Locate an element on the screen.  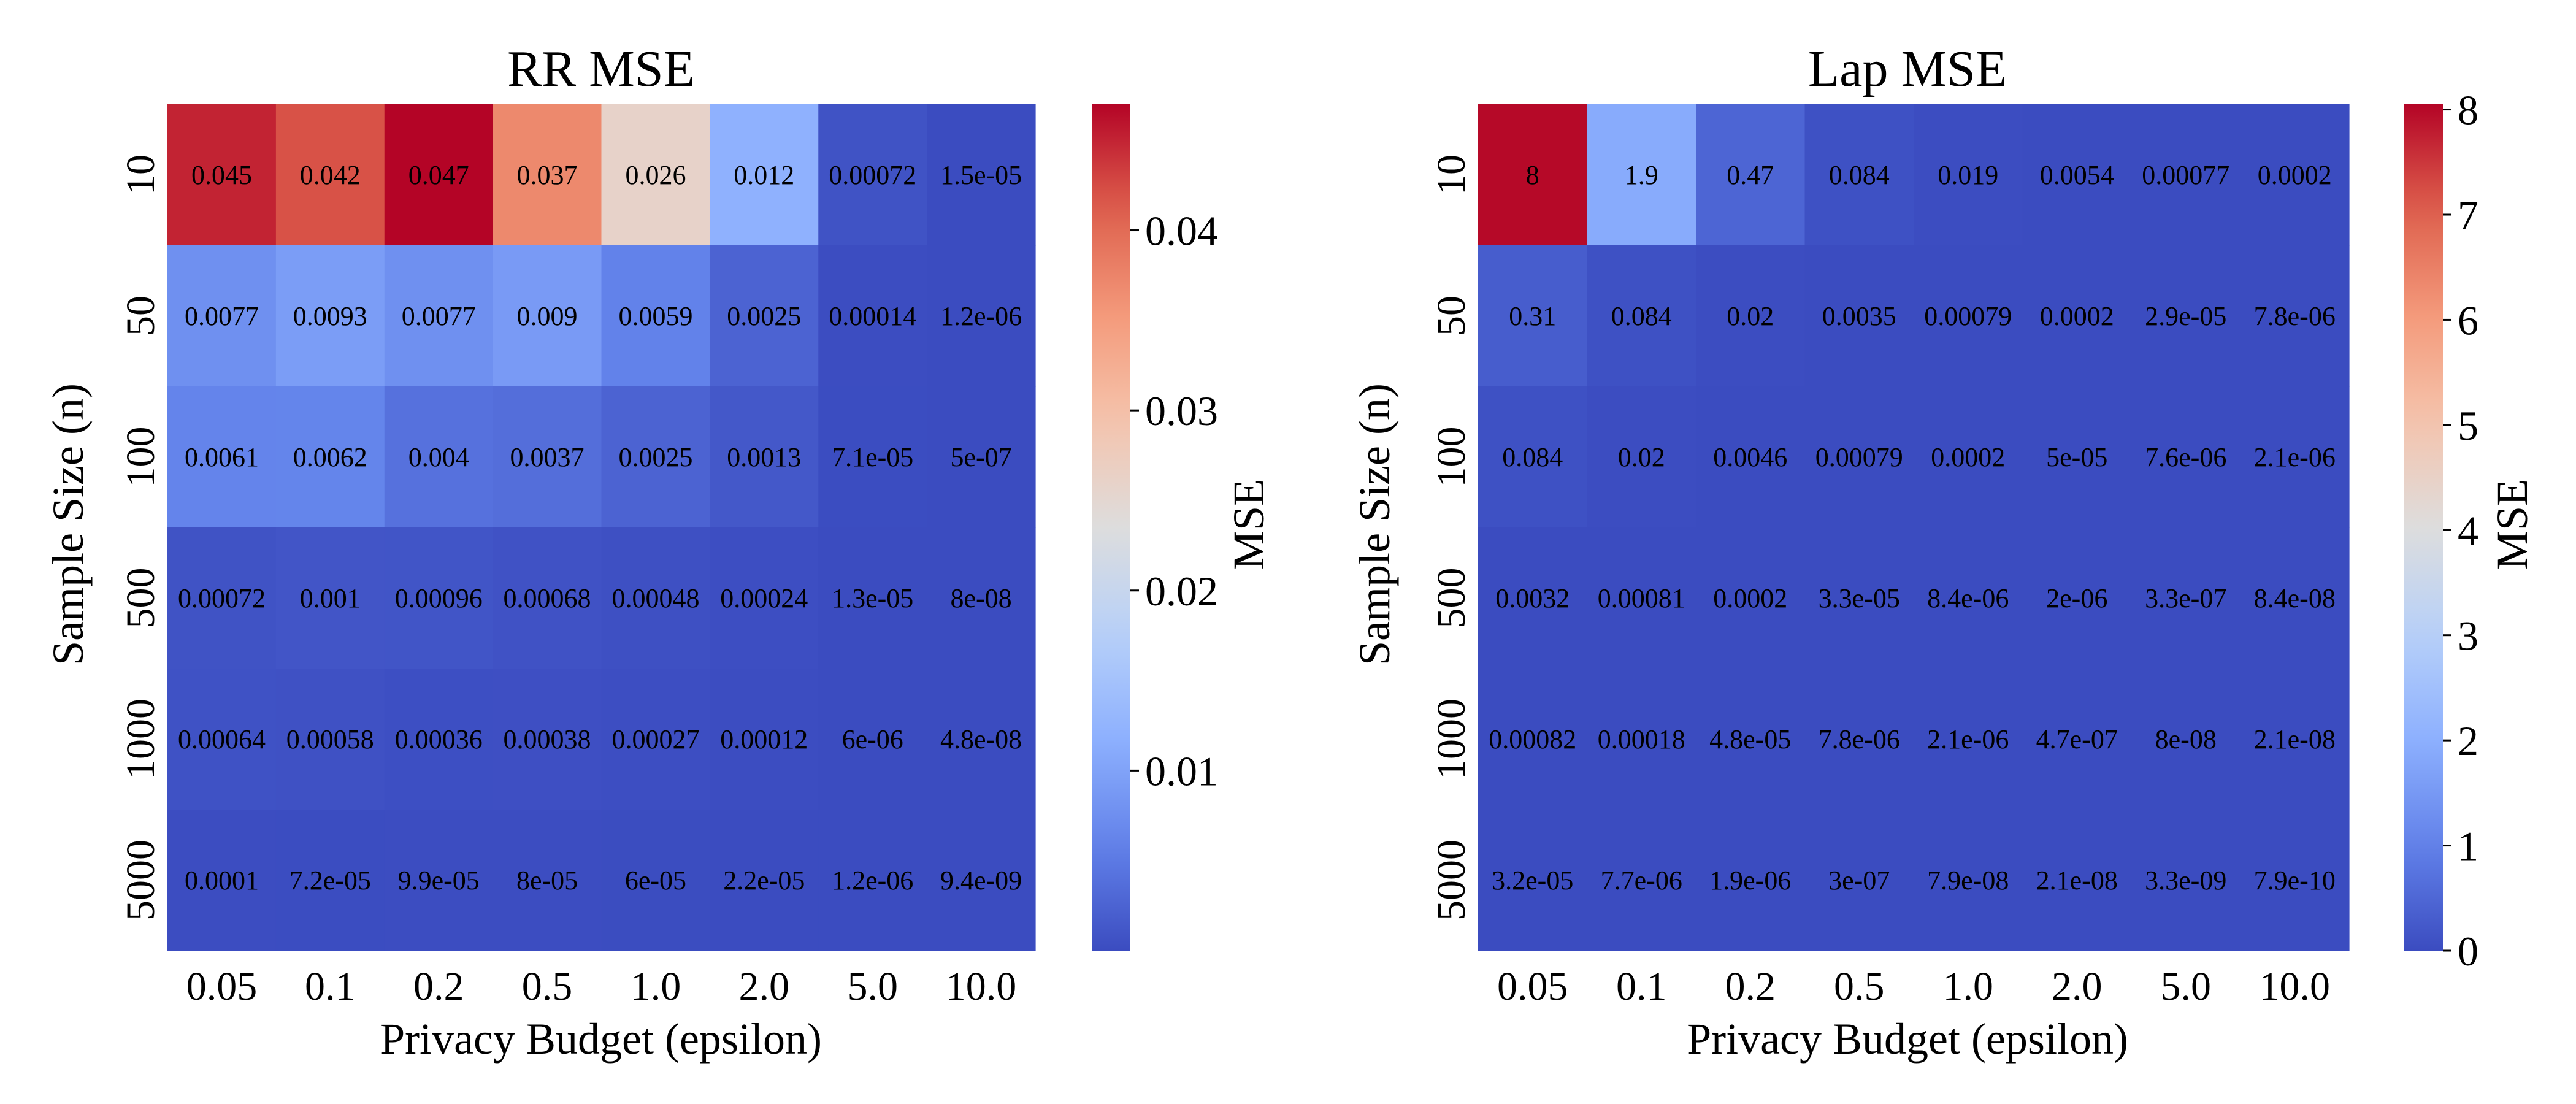
colorbar-tick-label: 8 is located at coordinates (2468, 110).